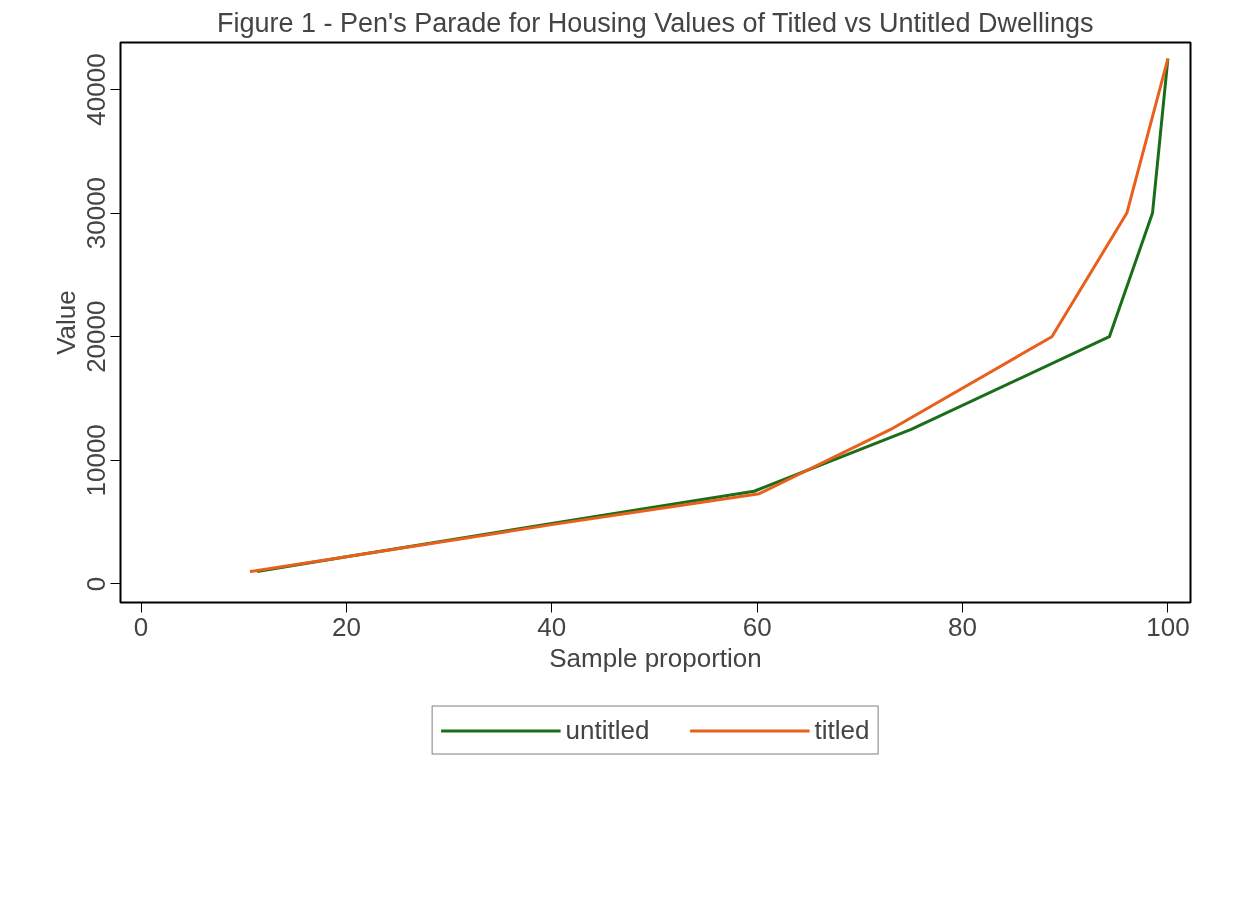 This screenshot has width=1244, height=918. Describe the element at coordinates (655, 657) in the screenshot. I see `x-axis-title: Sample proportion` at that location.